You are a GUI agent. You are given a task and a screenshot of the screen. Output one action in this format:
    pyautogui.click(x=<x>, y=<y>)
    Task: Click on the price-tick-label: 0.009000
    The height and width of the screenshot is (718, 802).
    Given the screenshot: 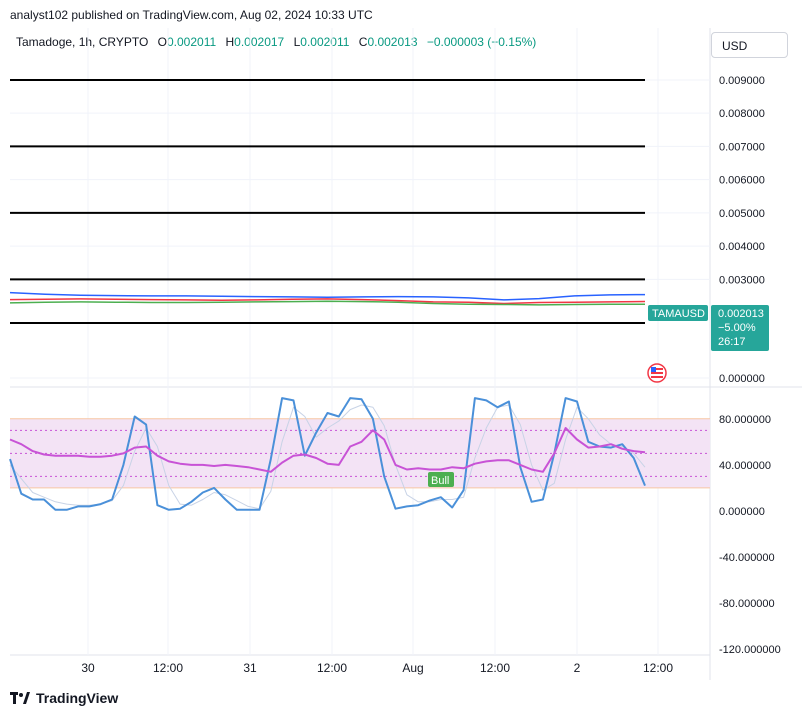 What is the action you would take?
    pyautogui.click(x=742, y=81)
    